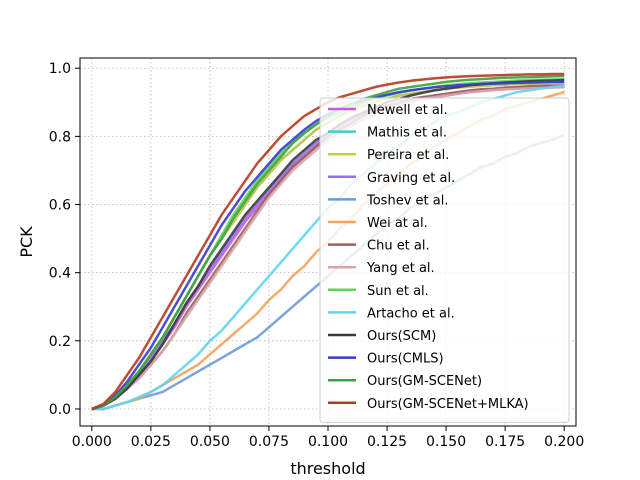 This screenshot has width=640, height=480. What do you see at coordinates (60, 206) in the screenshot?
I see `y-tick-label: 0.6` at bounding box center [60, 206].